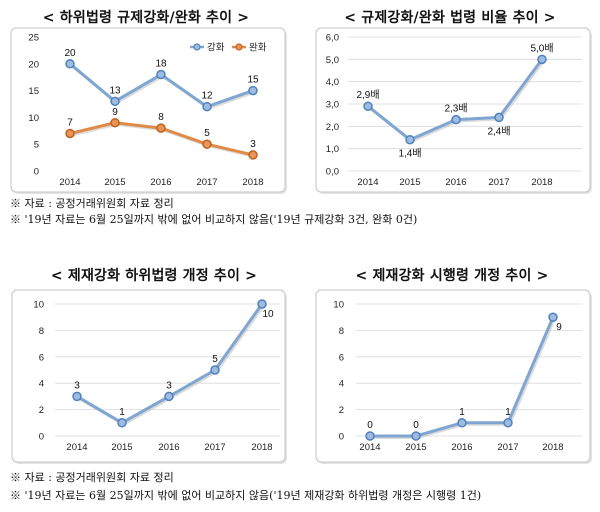 The width and height of the screenshot is (600, 512). I want to click on y-tick-label: 0,0, so click(332, 172).